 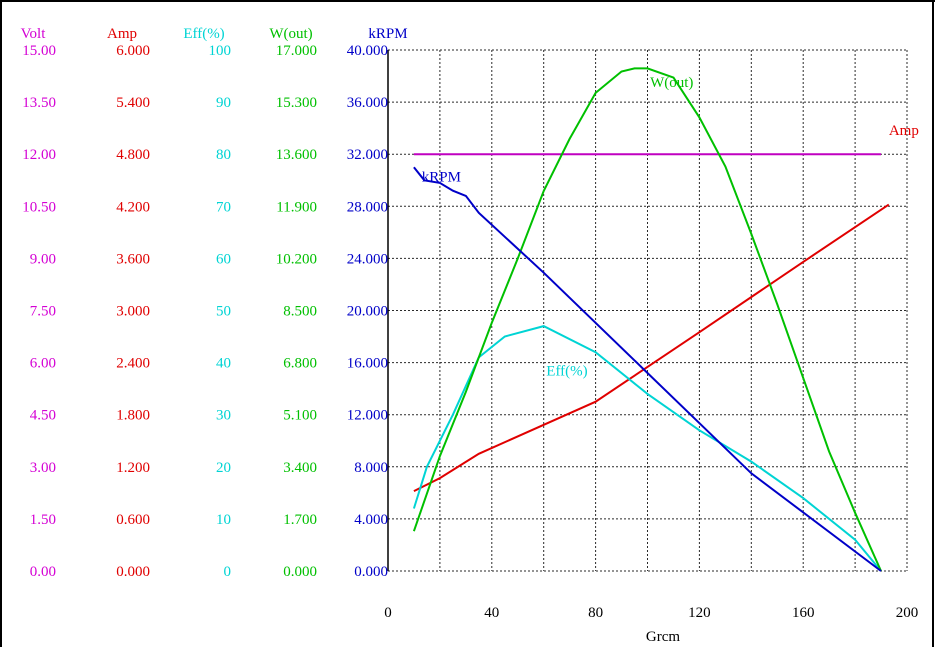 What do you see at coordinates (39, 103) in the screenshot?
I see `y-tick-label: 13.50` at bounding box center [39, 103].